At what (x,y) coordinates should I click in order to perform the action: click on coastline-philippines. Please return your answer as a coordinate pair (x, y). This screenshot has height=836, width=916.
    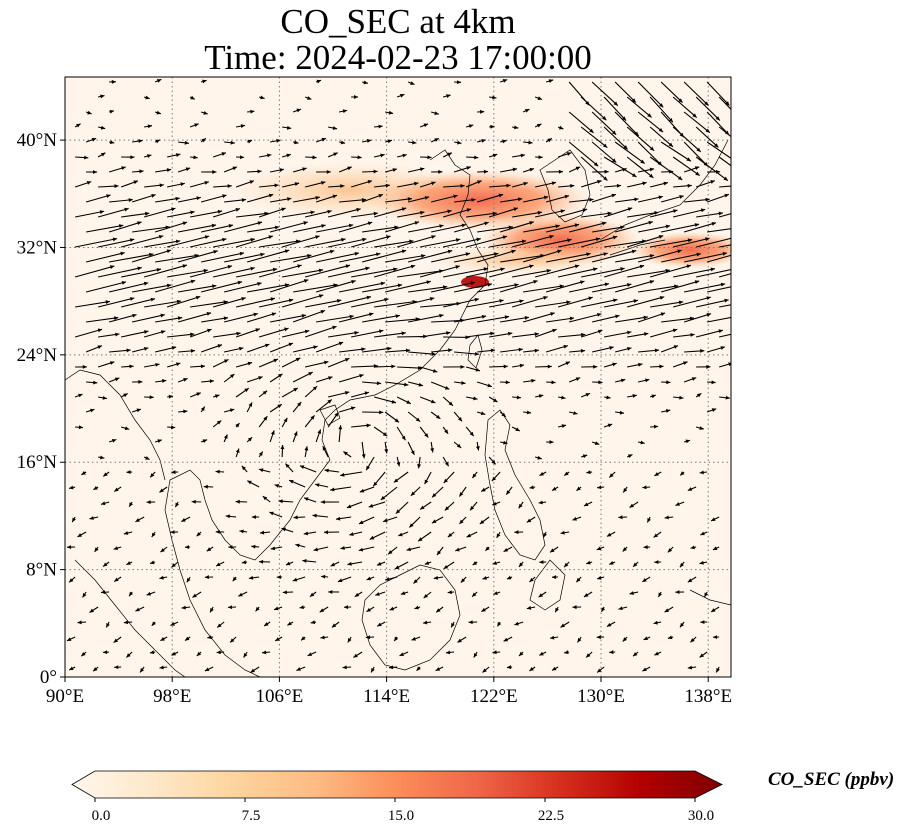
    Looking at the image, I should click on (525, 510).